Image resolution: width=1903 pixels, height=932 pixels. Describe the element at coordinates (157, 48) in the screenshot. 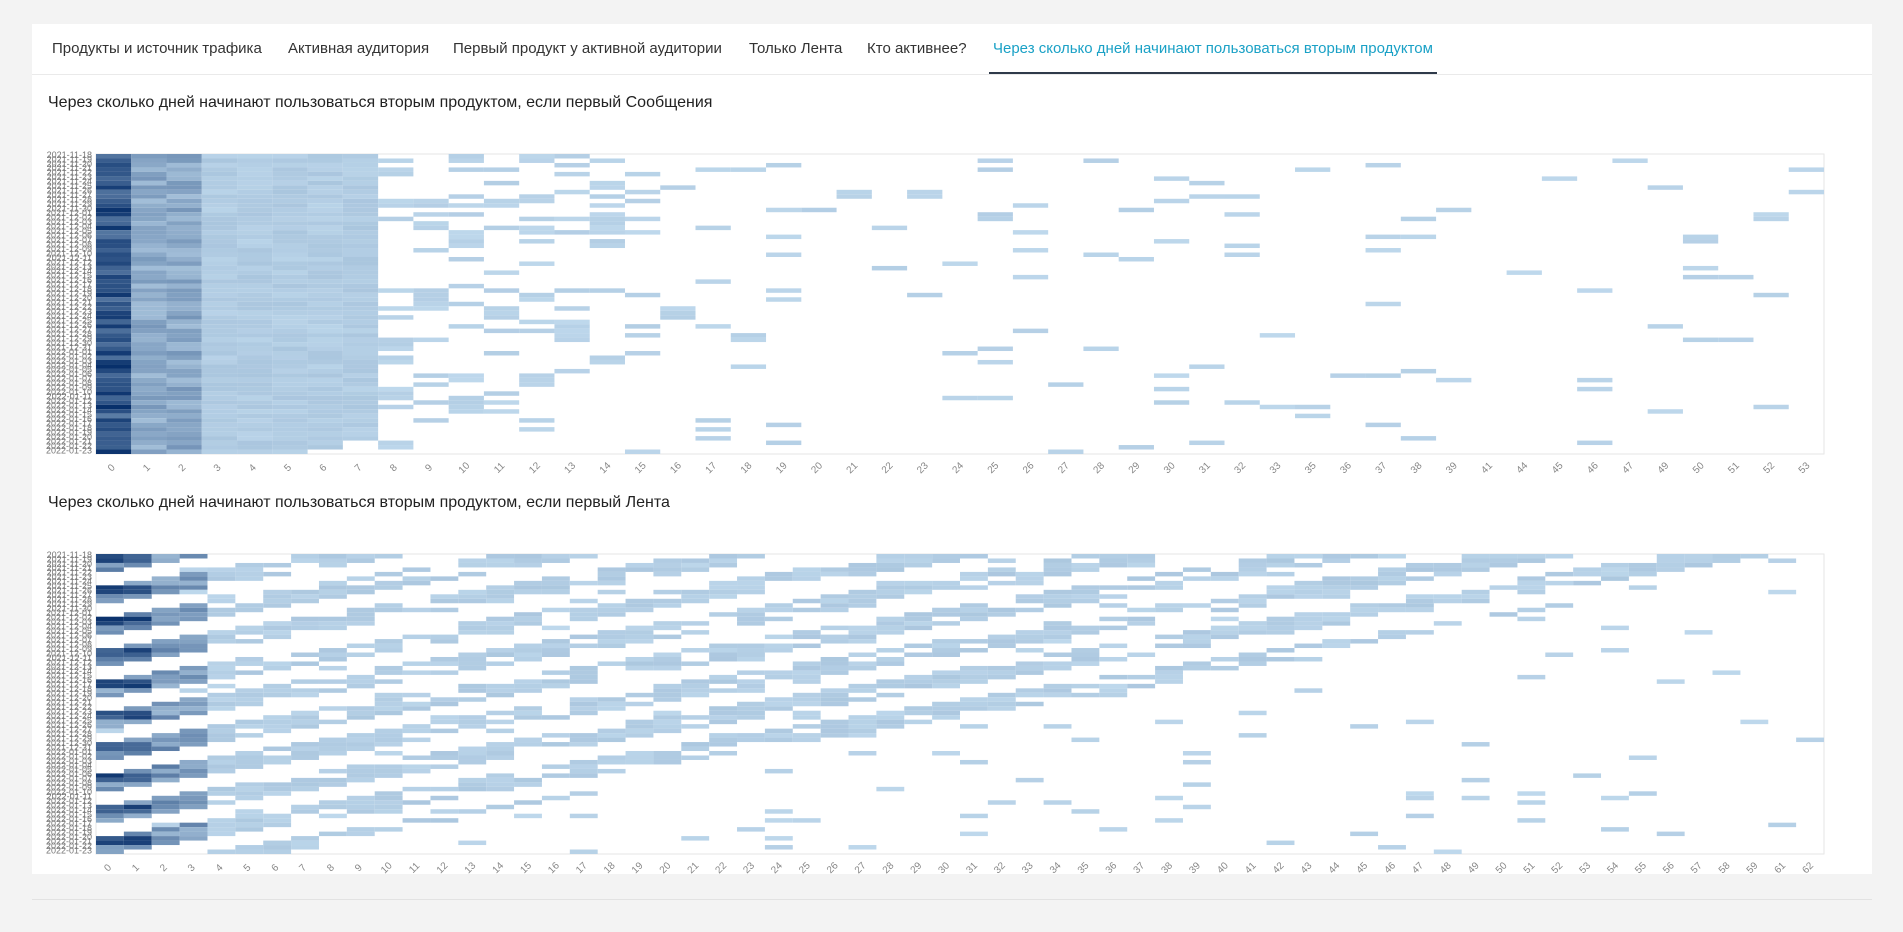

I see `tab-products-traffic: Продукты и источник трафика` at that location.